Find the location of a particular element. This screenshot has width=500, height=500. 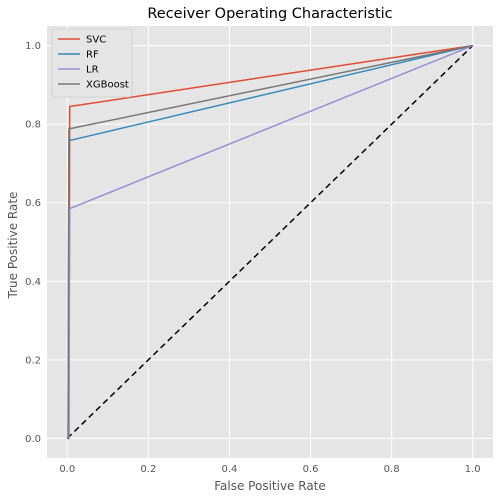

legend: SVC RF LR XGBoost is located at coordinates (92, 63).